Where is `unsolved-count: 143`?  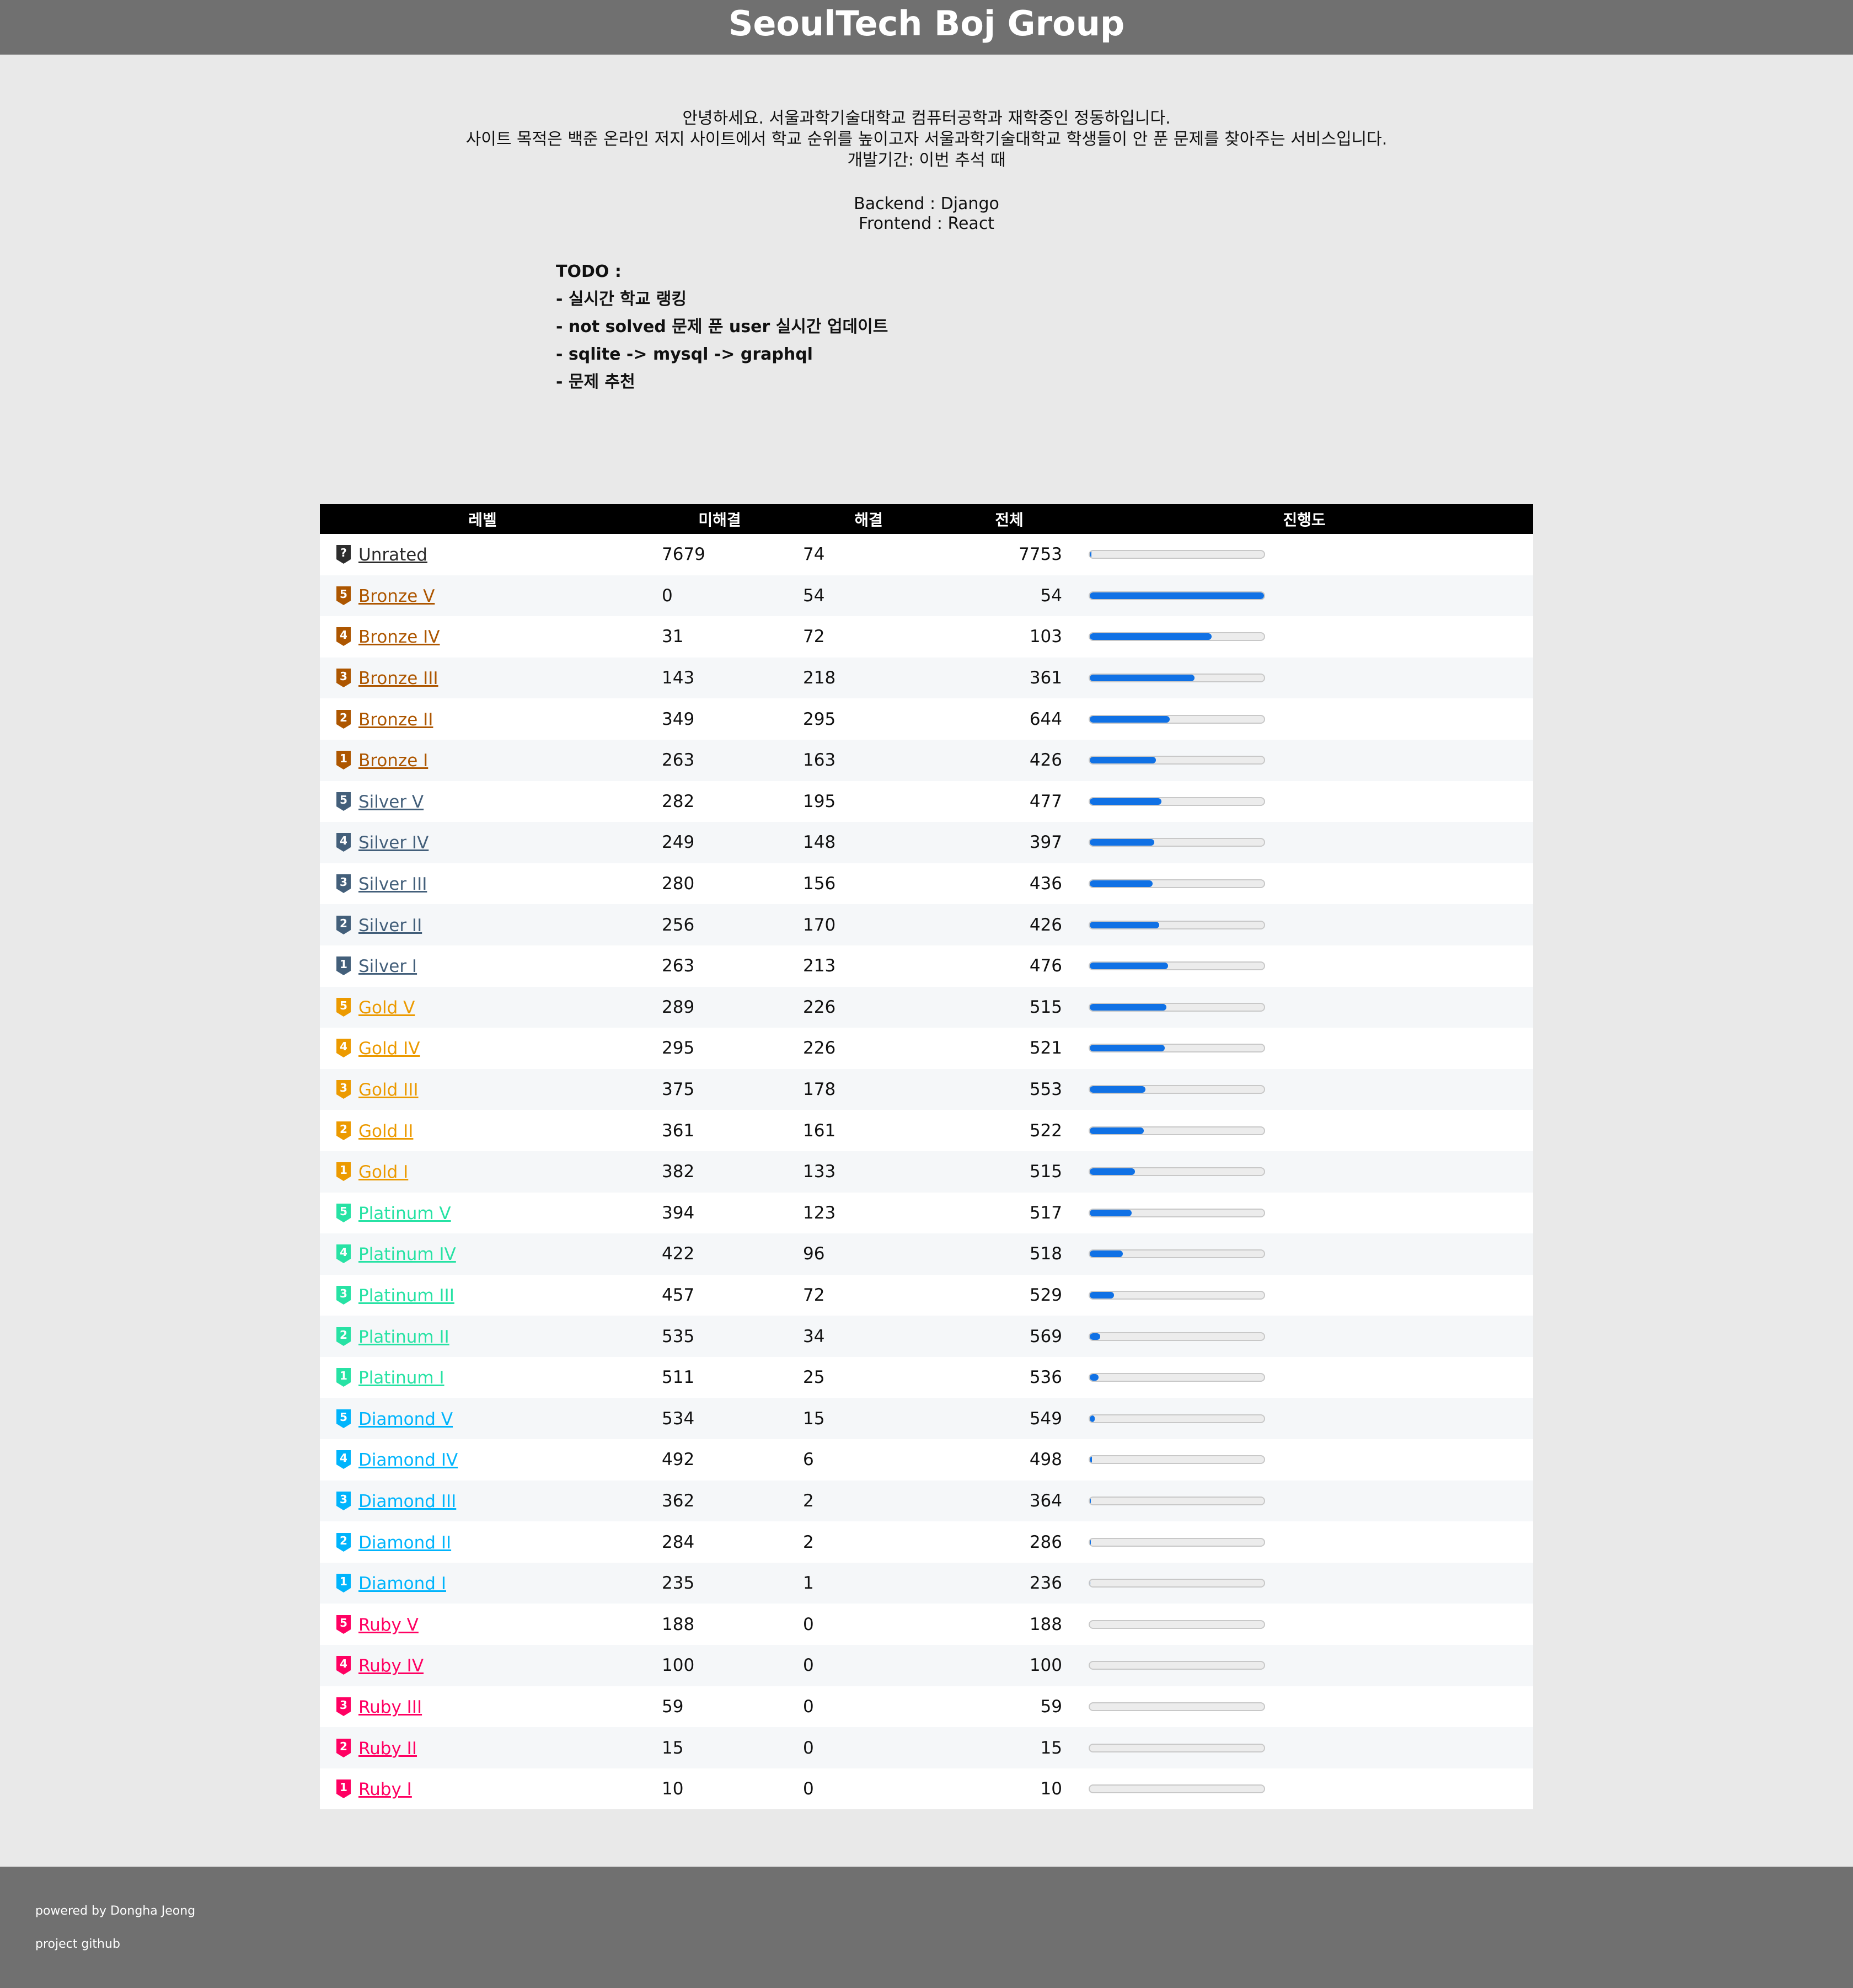
unsolved-count: 143 is located at coordinates (679, 678).